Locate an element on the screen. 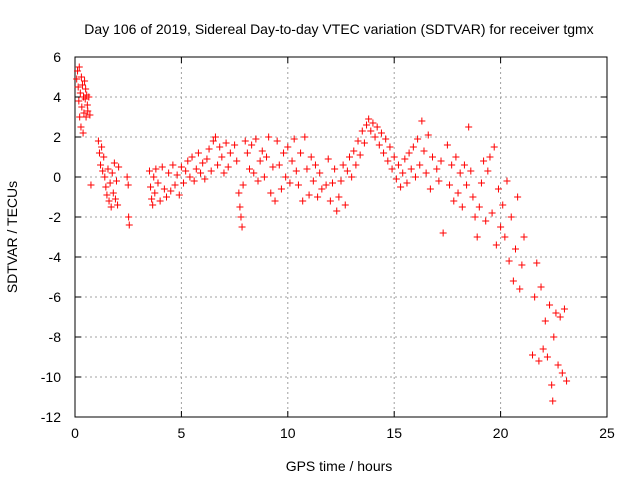 The width and height of the screenshot is (640, 480). y-tick-label: -12 is located at coordinates (51, 417).